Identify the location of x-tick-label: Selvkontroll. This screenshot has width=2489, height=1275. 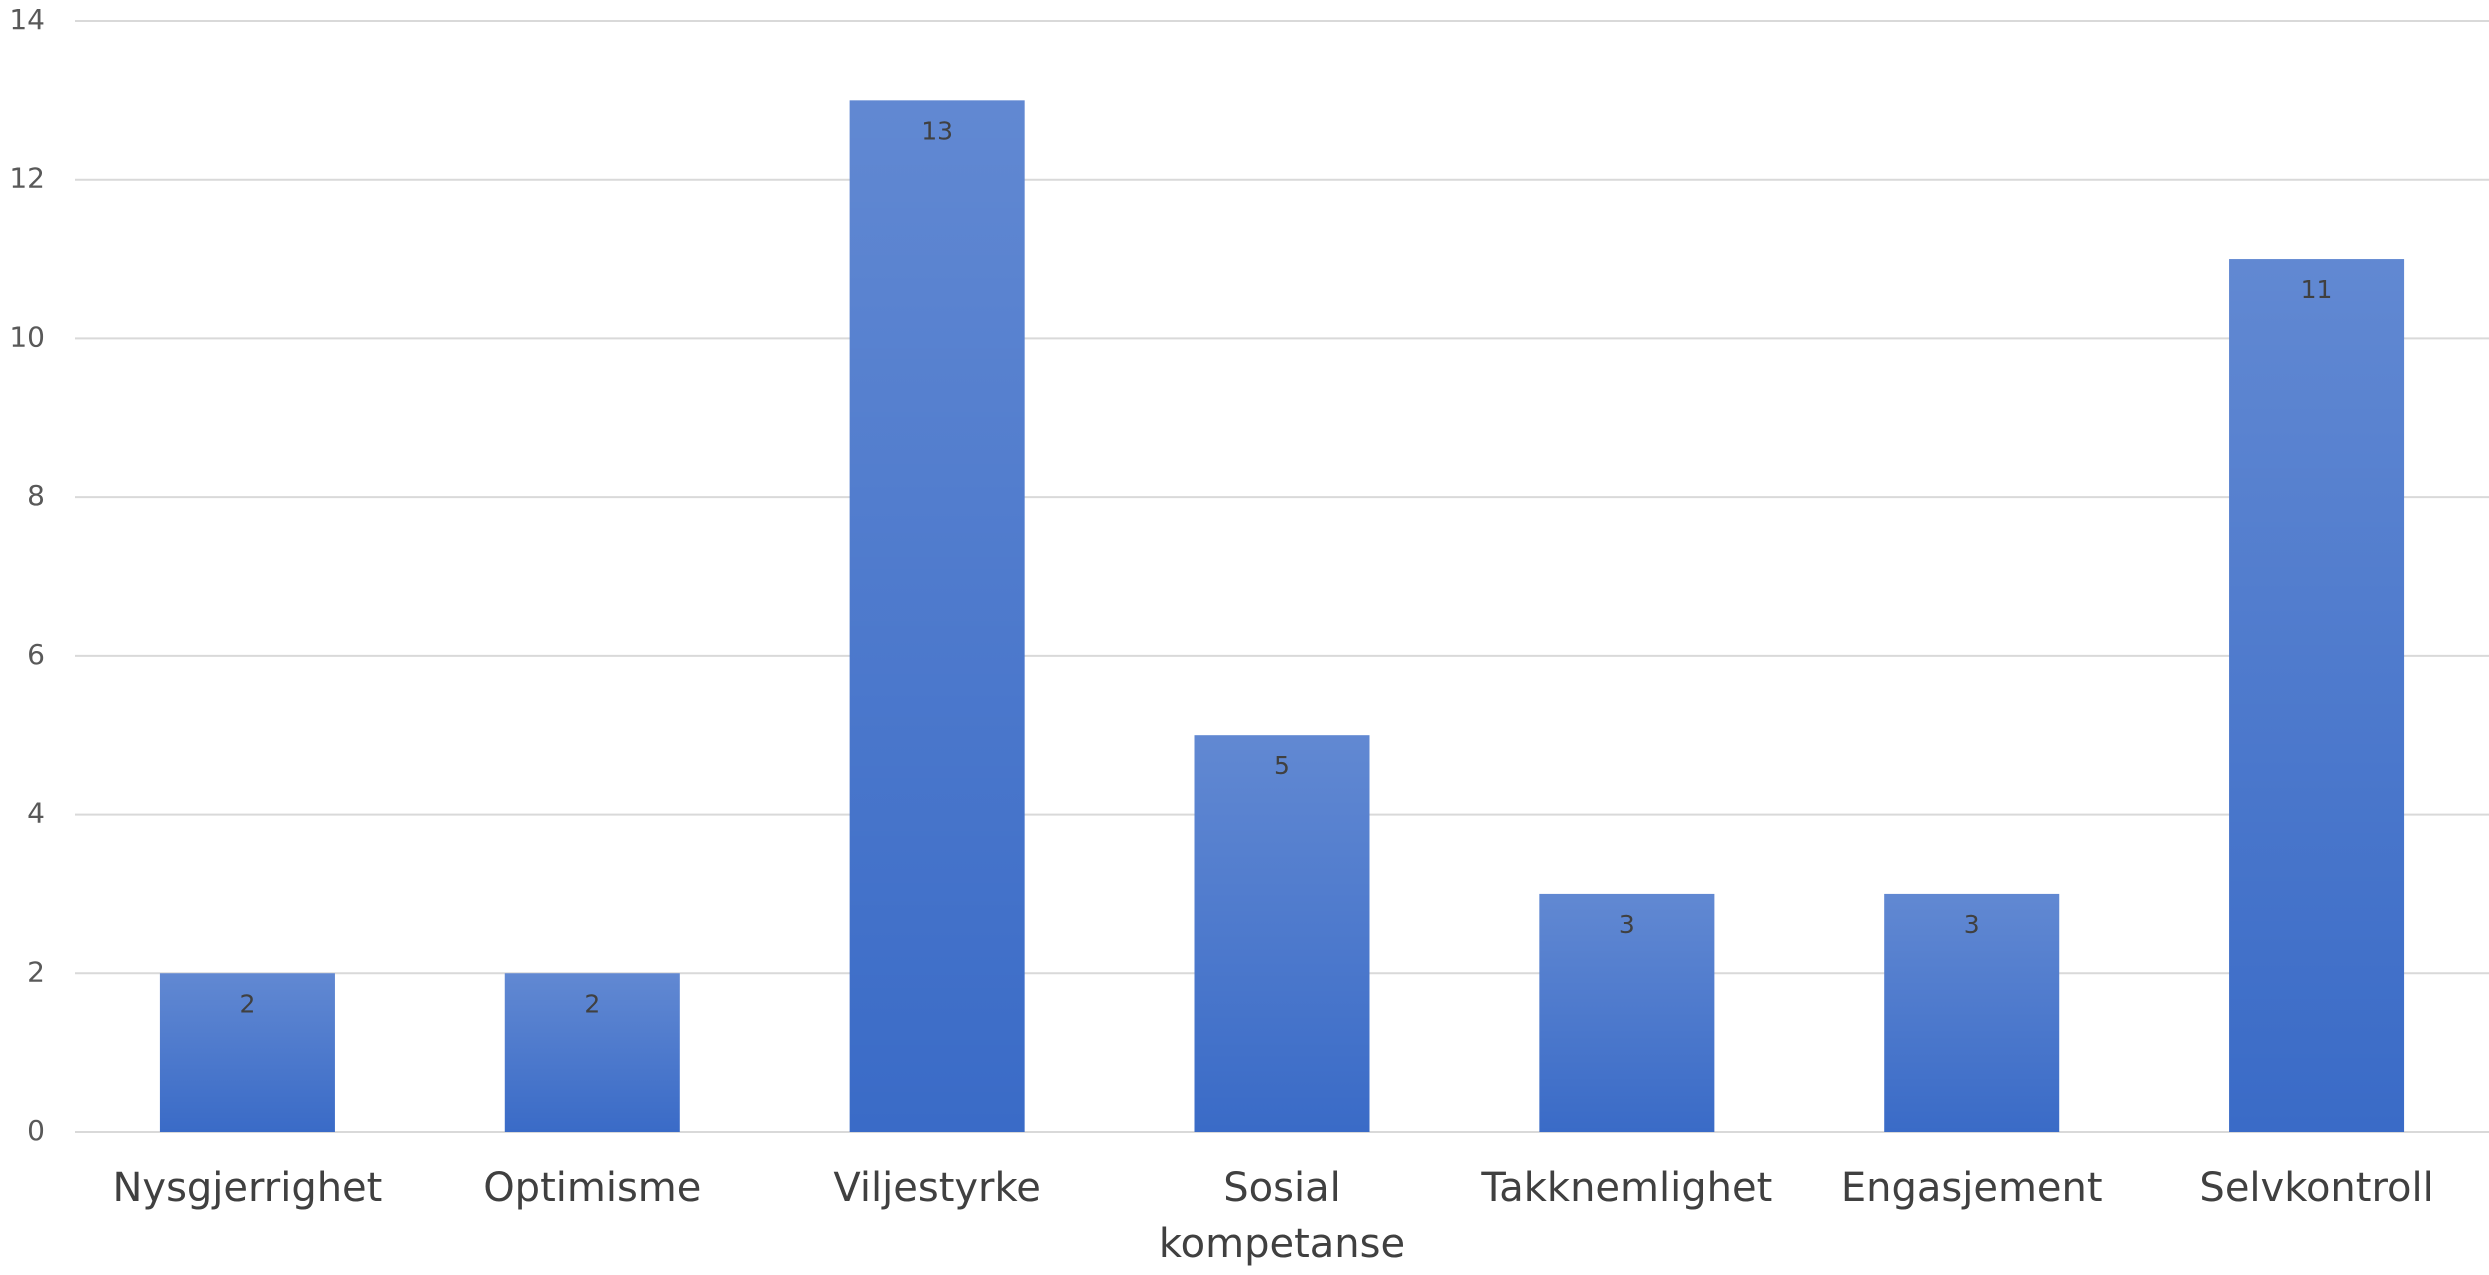
(2316, 1188).